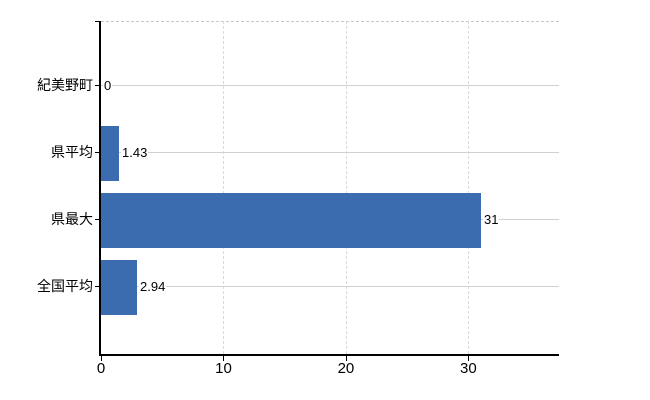 The height and width of the screenshot is (400, 650). What do you see at coordinates (468, 368) in the screenshot?
I see `x-axis-tick-label: 30` at bounding box center [468, 368].